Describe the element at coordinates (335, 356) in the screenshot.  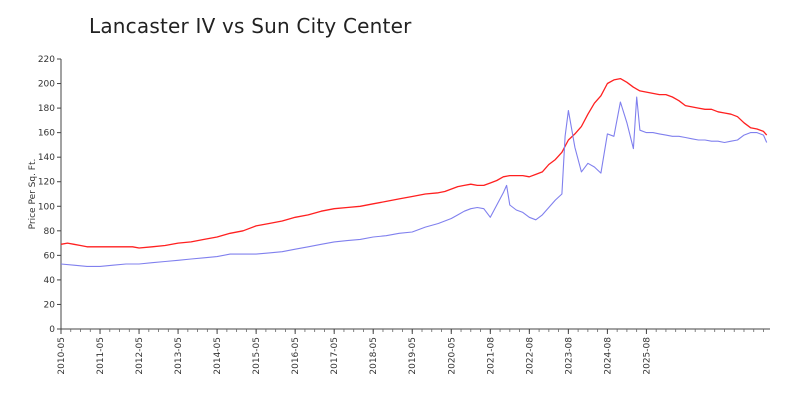
I see `x-tick-label: 2017-05` at that location.